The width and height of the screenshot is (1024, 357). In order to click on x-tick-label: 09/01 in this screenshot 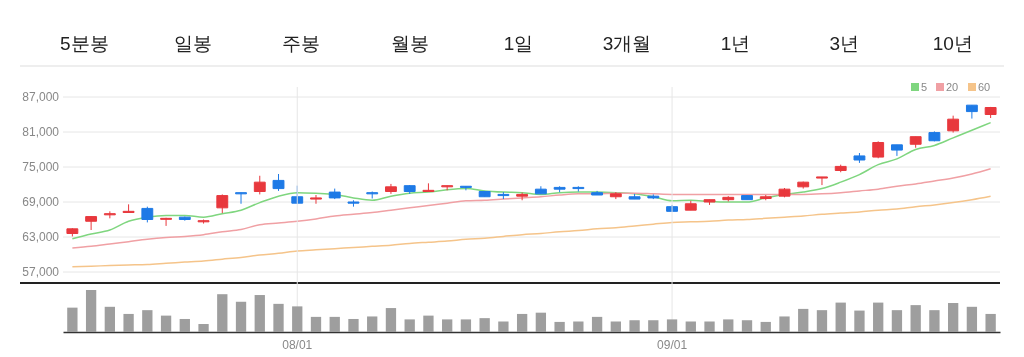, I will do `click(672, 344)`.